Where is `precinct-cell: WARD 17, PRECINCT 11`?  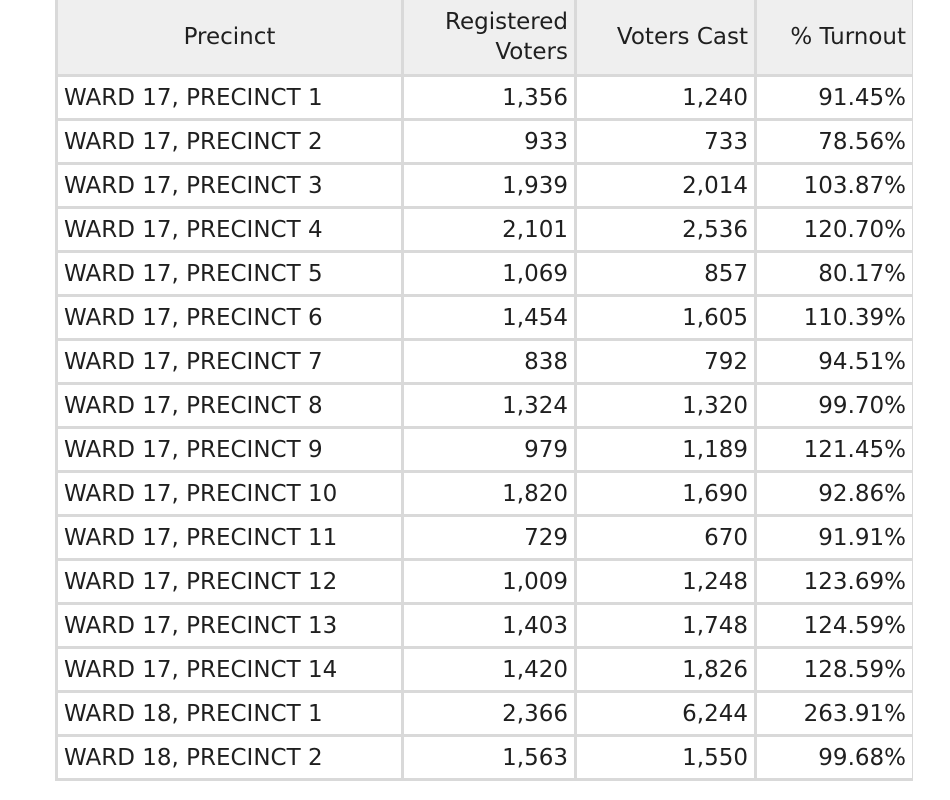 precinct-cell: WARD 17, PRECINCT 11 is located at coordinates (229, 537).